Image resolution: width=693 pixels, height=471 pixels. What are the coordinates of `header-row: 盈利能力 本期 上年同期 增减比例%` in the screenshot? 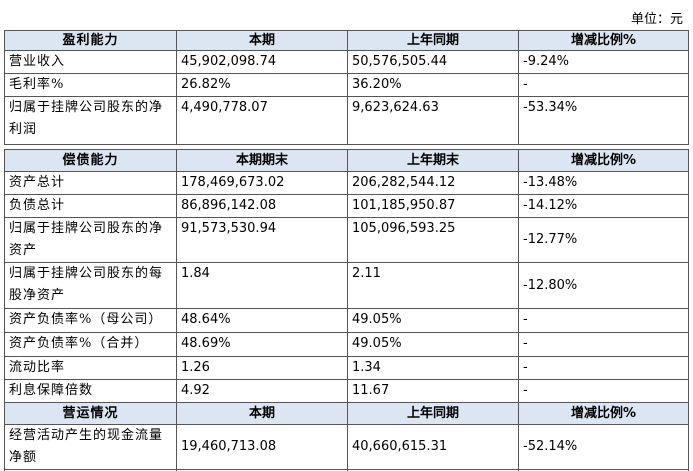 It's located at (346, 40).